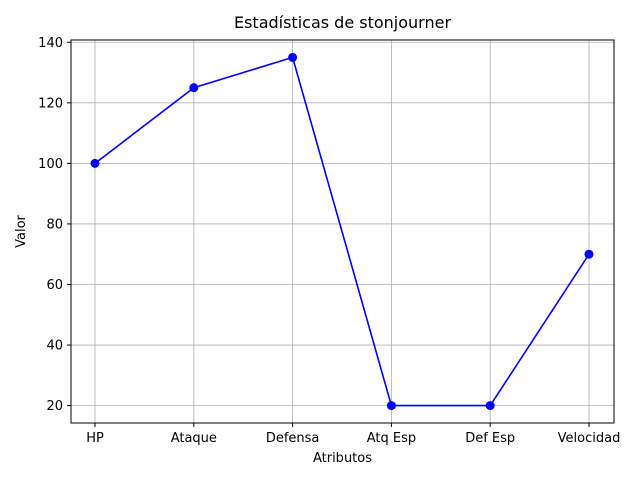 The width and height of the screenshot is (640, 485). What do you see at coordinates (50, 43) in the screenshot?
I see `y-tick-label: 140` at bounding box center [50, 43].